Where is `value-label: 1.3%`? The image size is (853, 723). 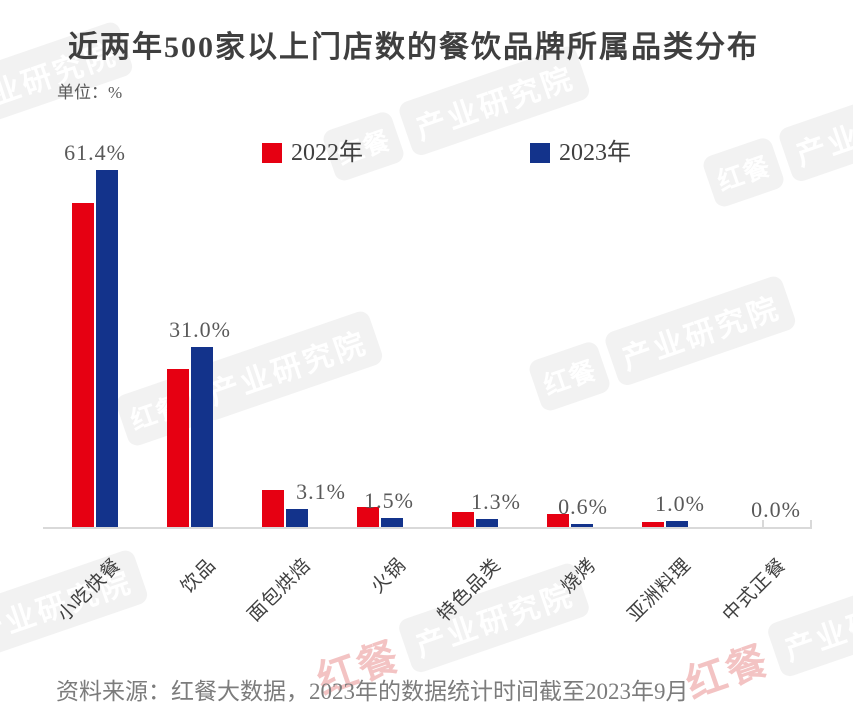
value-label: 1.3% is located at coordinates (496, 502).